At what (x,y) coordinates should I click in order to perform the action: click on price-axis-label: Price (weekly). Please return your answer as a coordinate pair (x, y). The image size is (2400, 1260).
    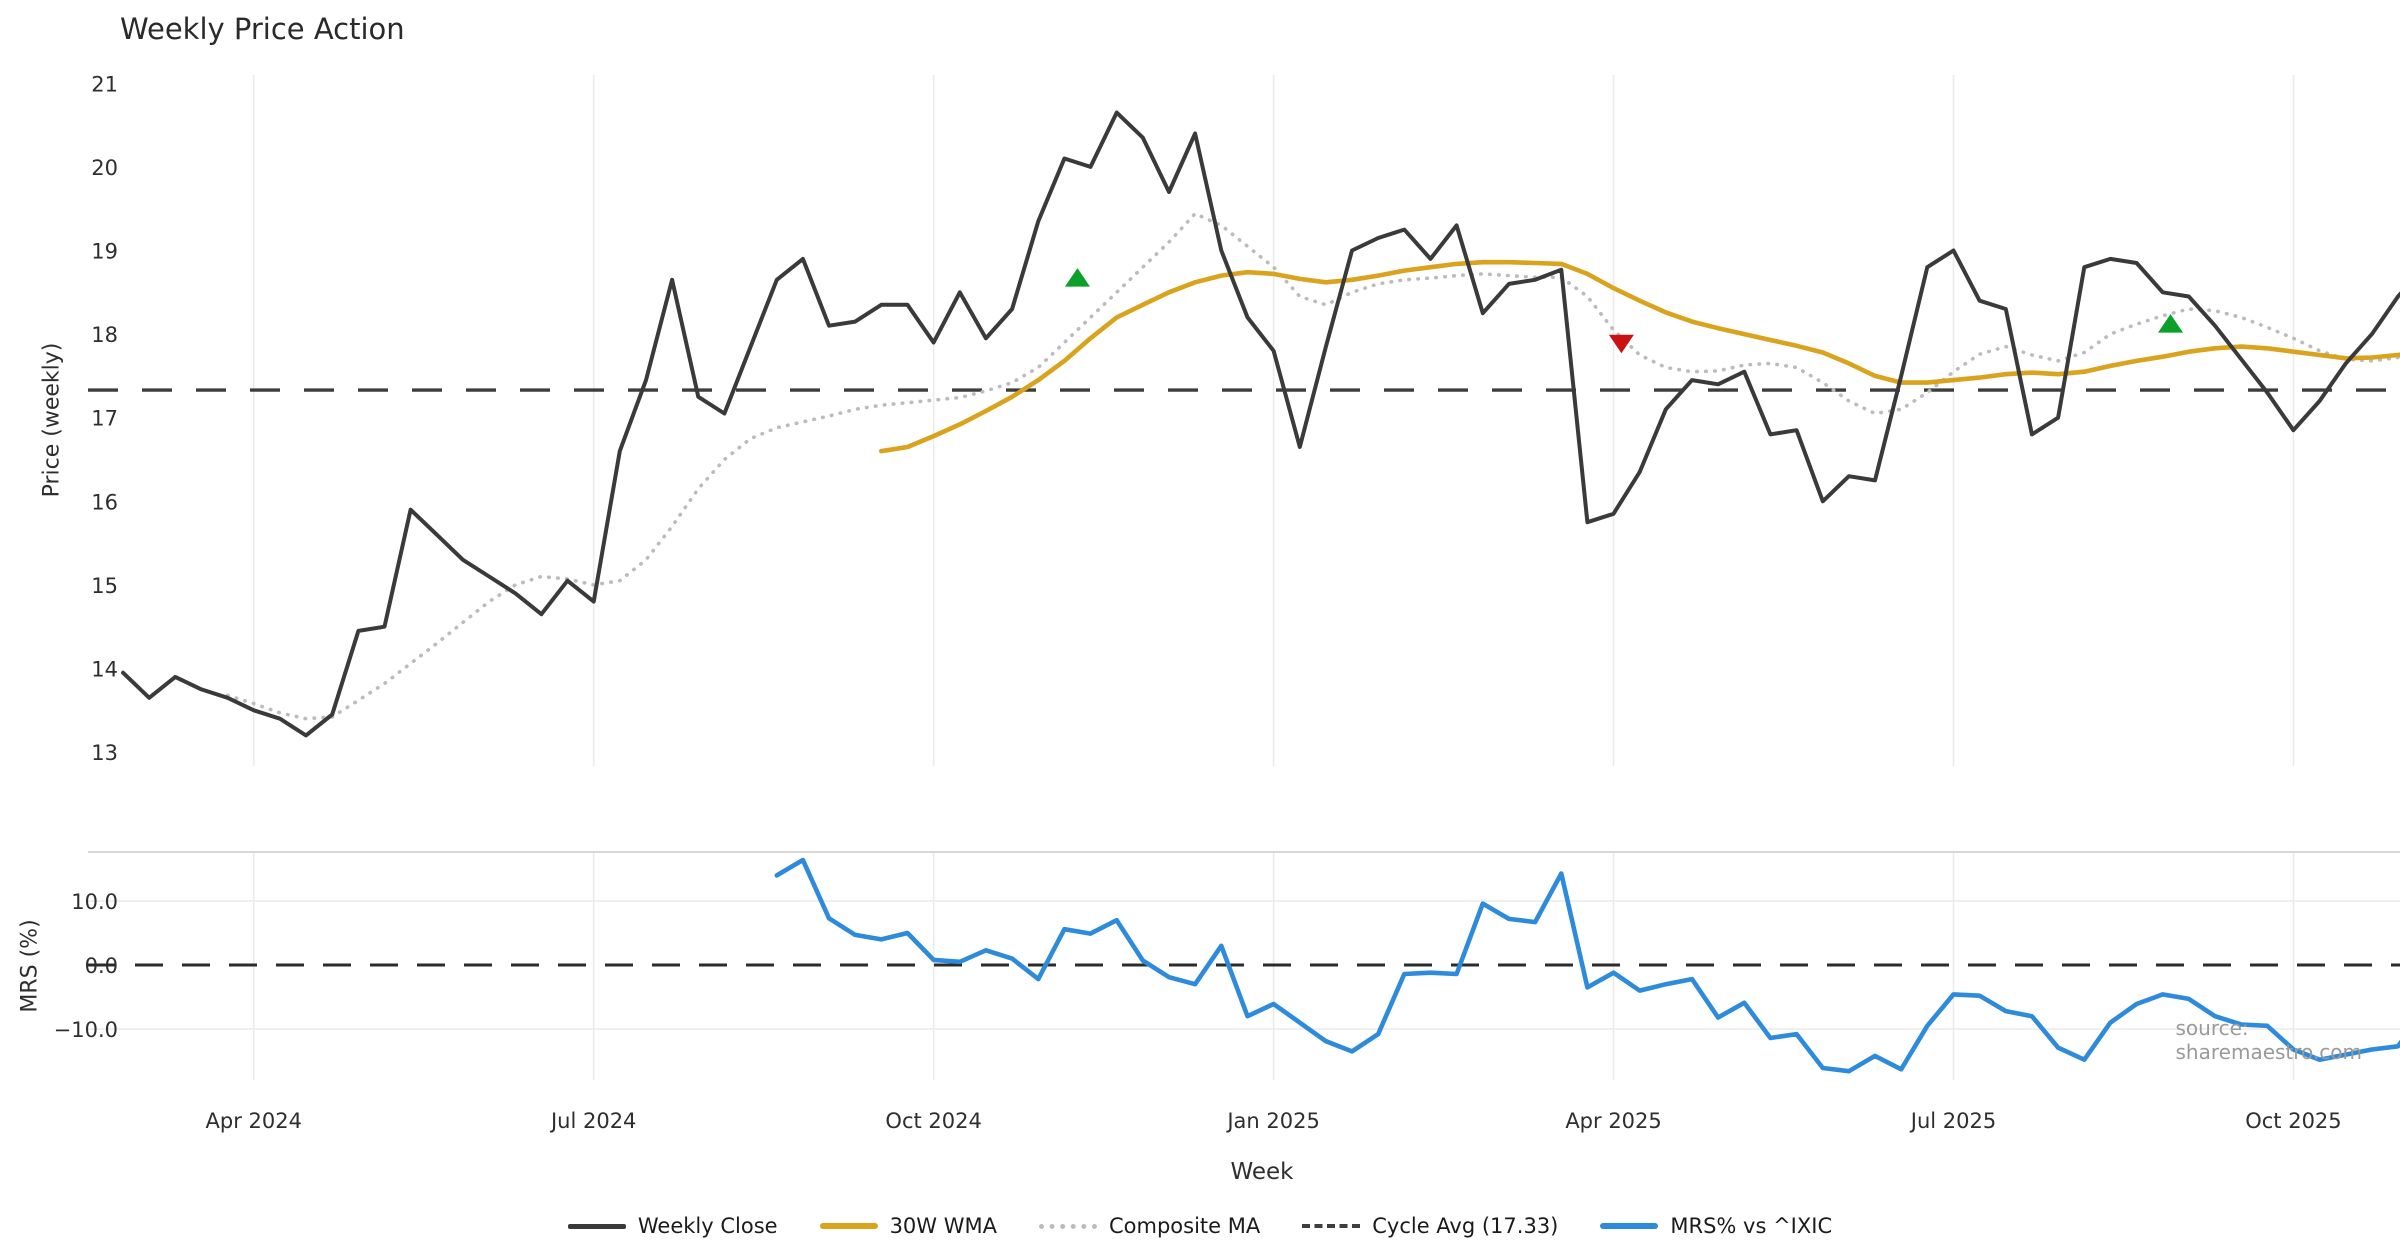
    Looking at the image, I should click on (52, 420).